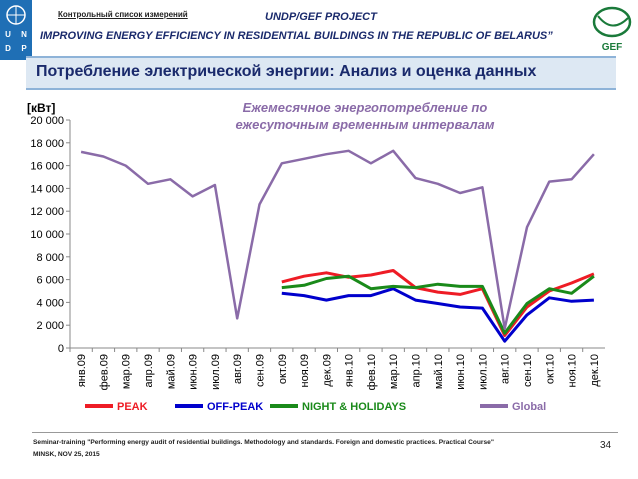  What do you see at coordinates (350, 370) in the screenshot?
I see `x-tick-label: янв.10` at bounding box center [350, 370].